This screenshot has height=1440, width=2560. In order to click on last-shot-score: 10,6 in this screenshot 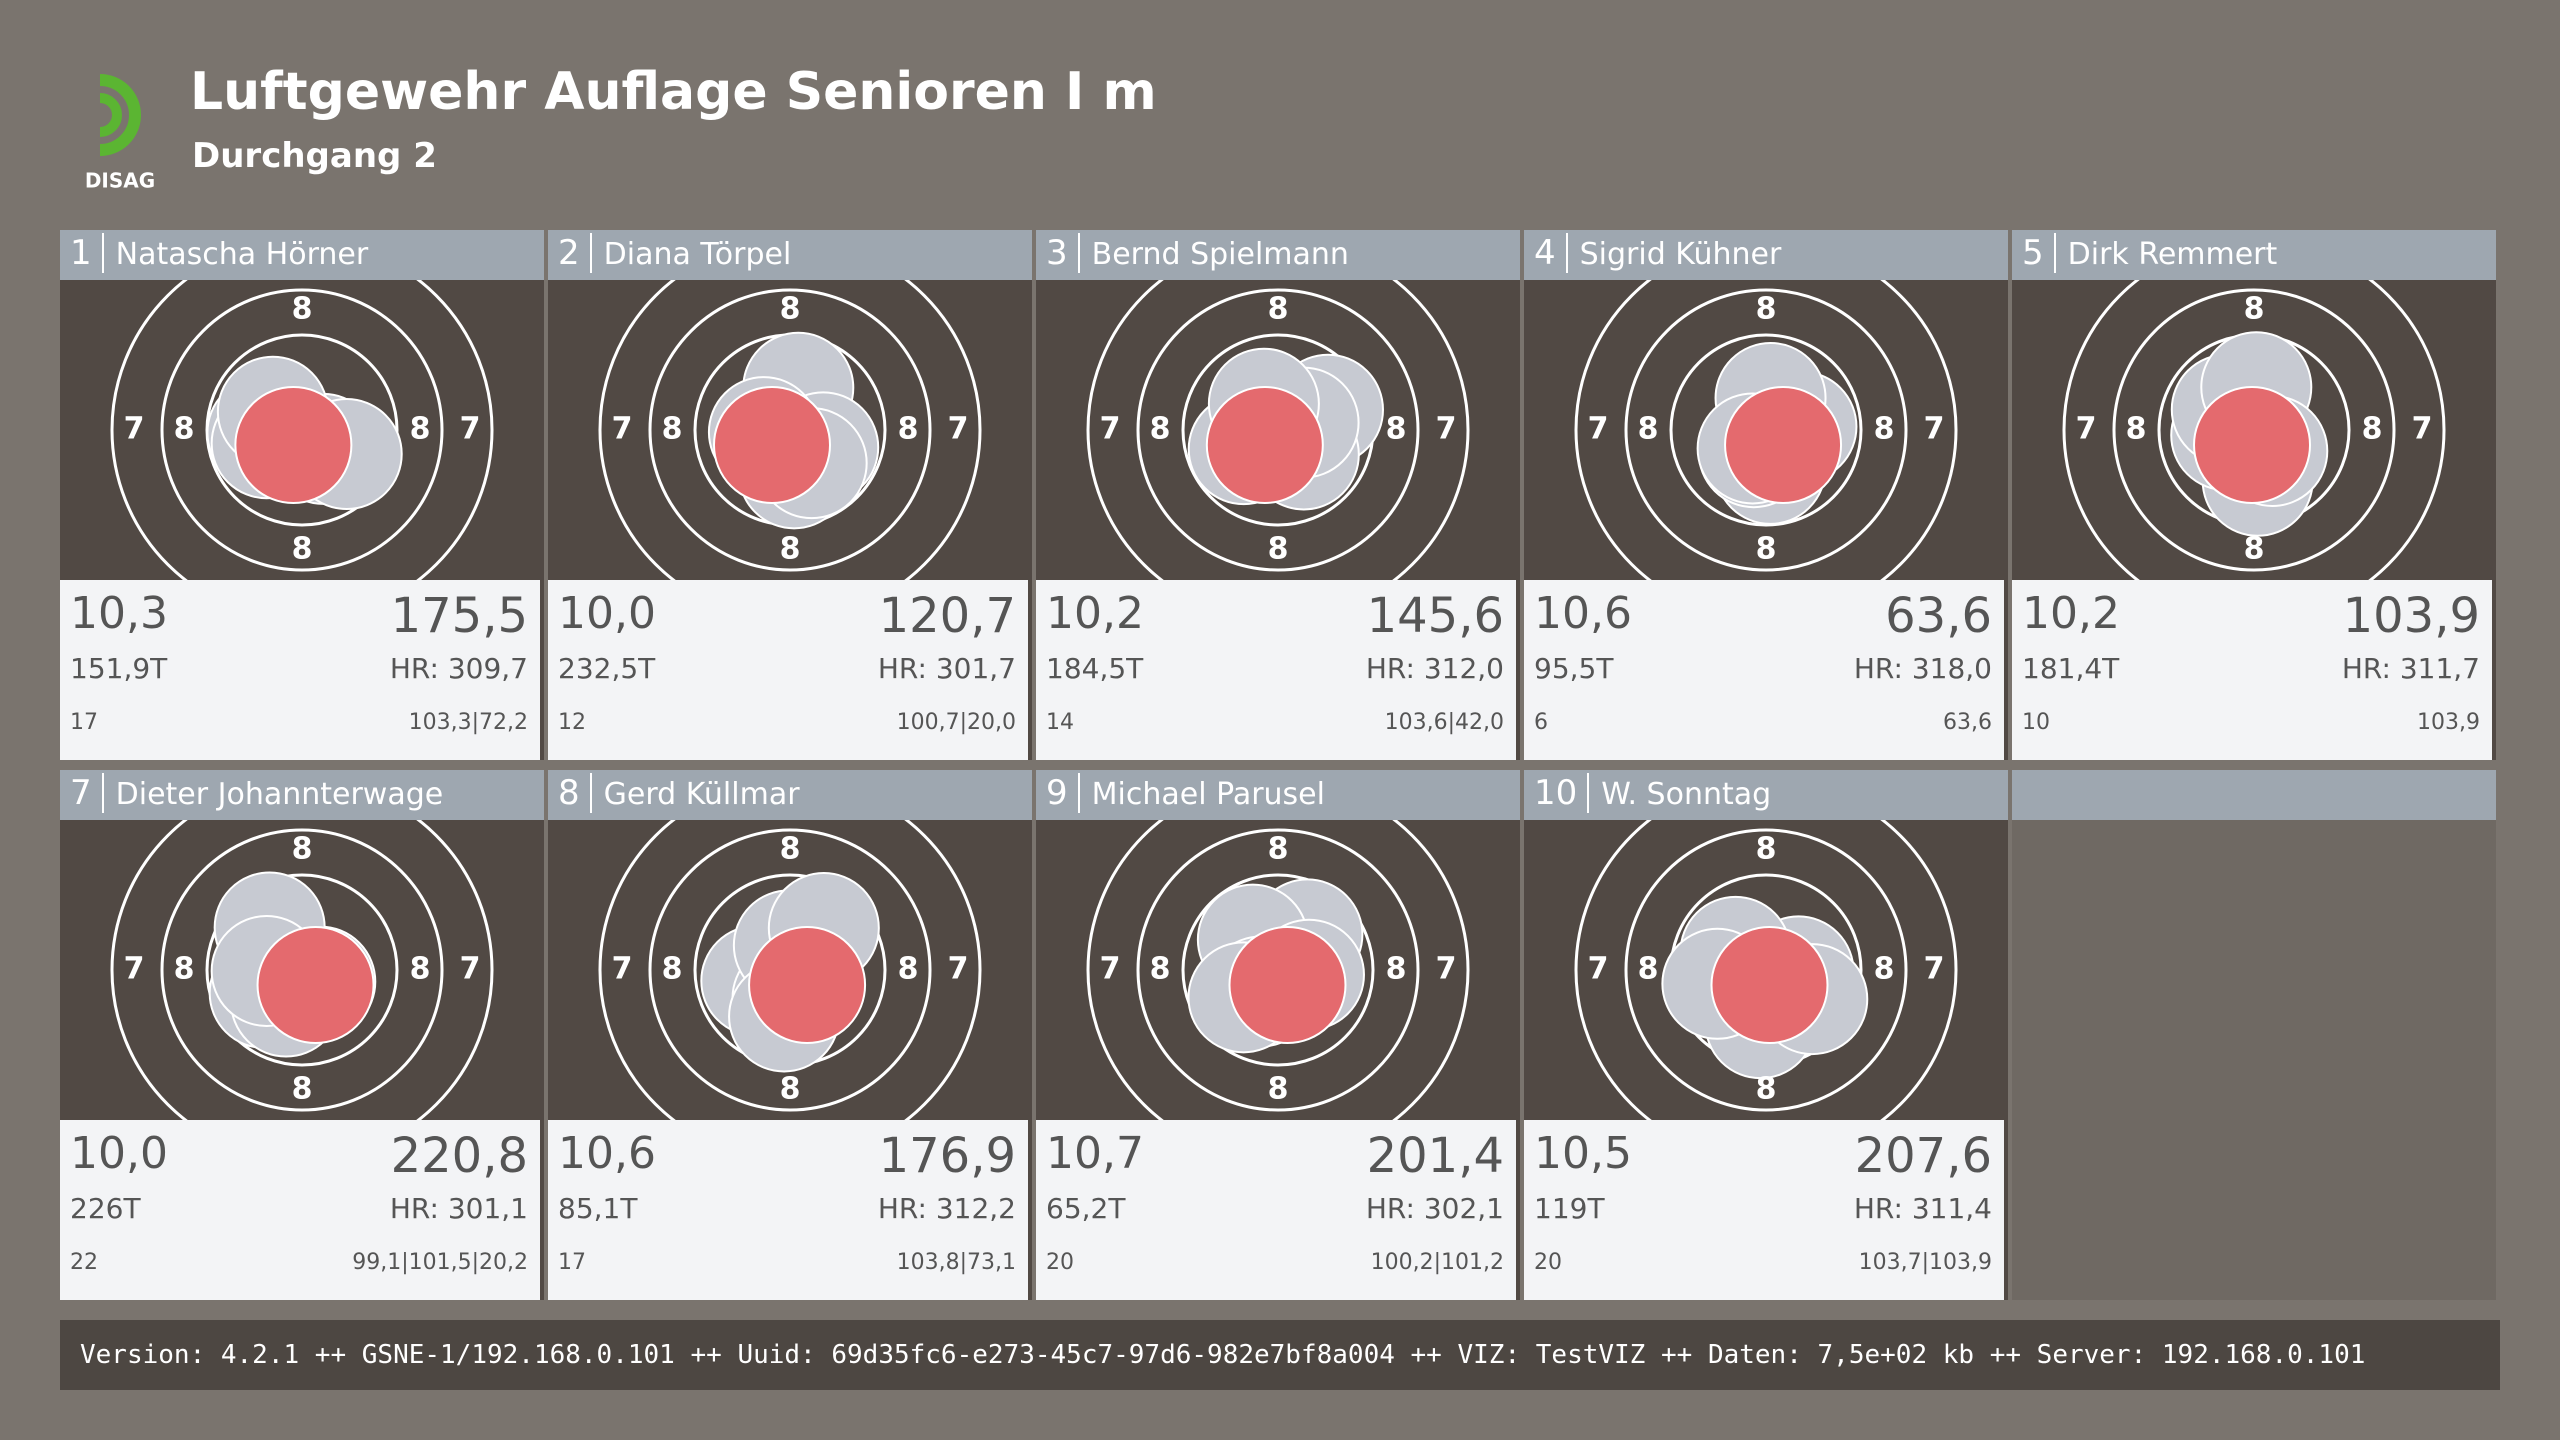, I will do `click(1583, 613)`.